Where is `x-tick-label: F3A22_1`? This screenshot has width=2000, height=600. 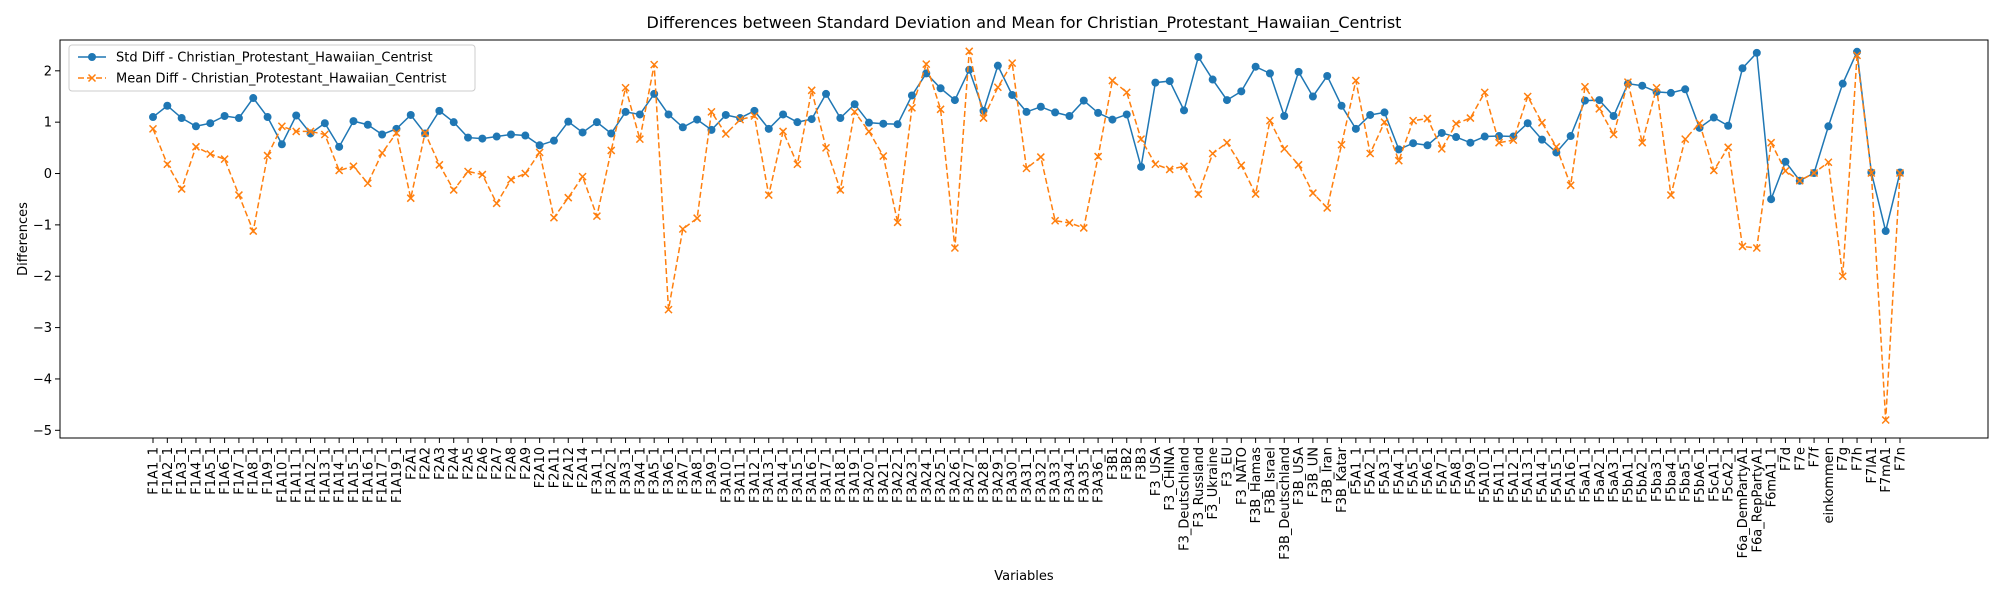
x-tick-label: F3A22_1 is located at coordinates (898, 475).